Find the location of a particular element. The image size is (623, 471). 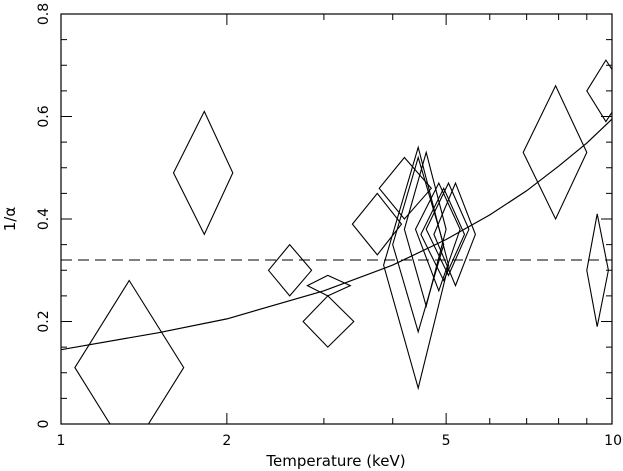

y-tick-label: 0.6 is located at coordinates (44, 116).